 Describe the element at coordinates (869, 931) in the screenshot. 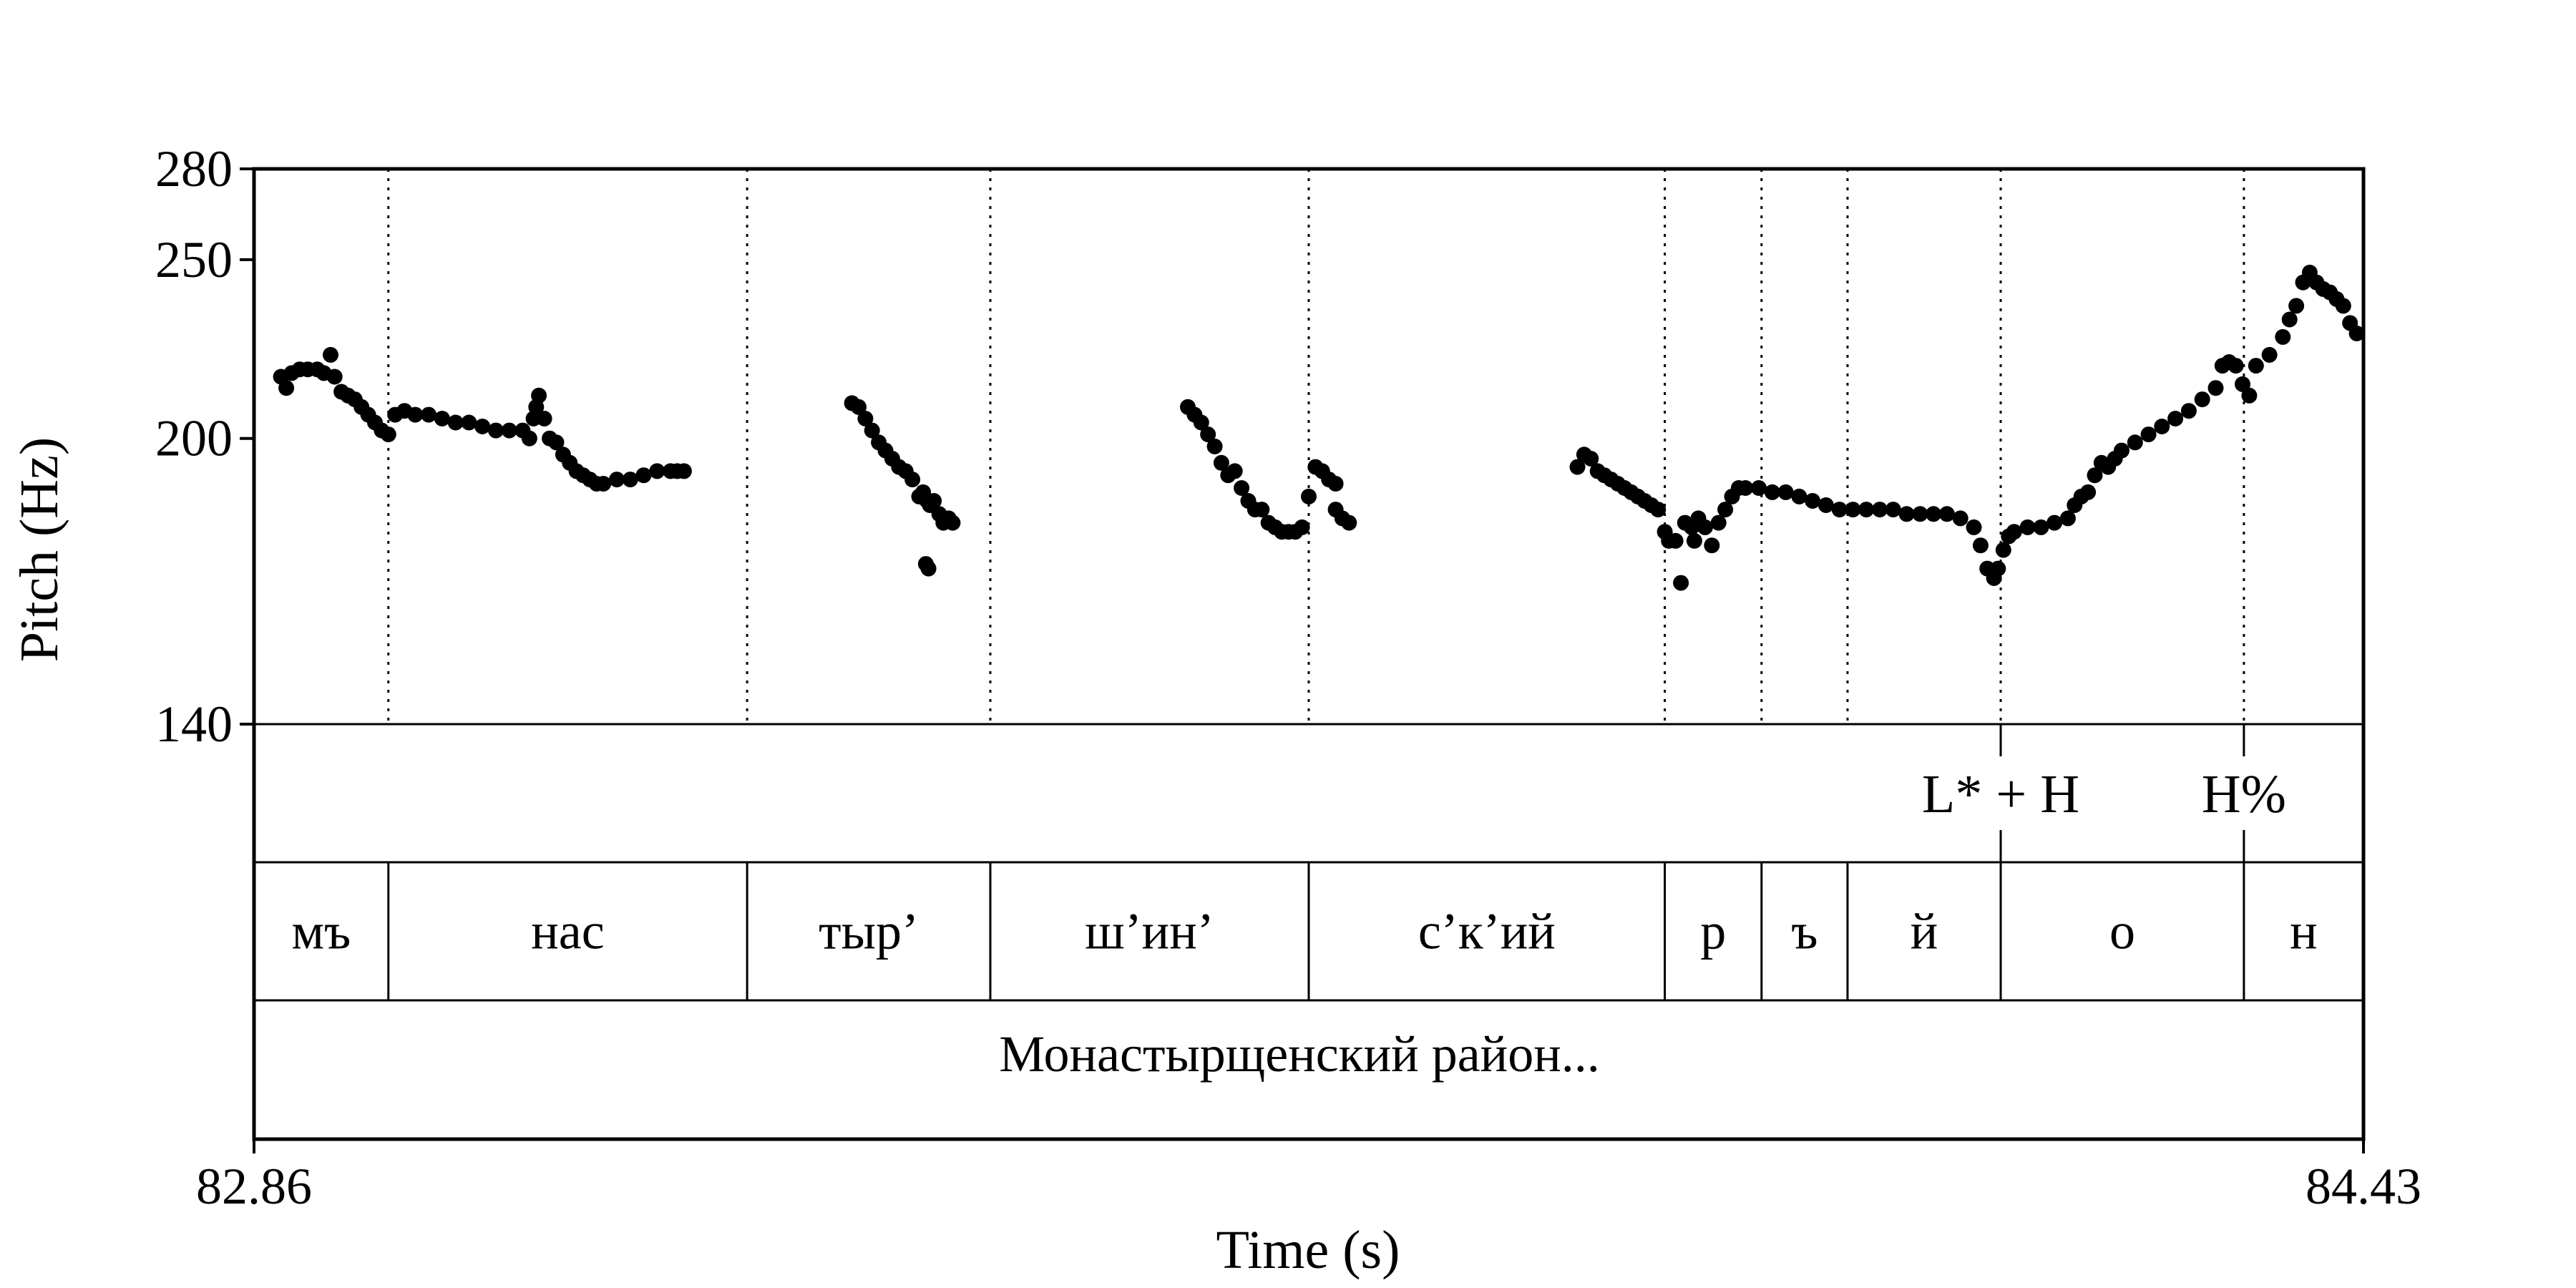

I see `segment-label-2: тыр’` at that location.